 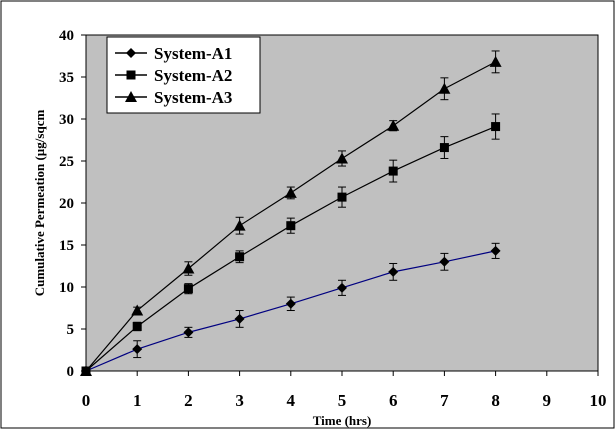 What do you see at coordinates (66, 162) in the screenshot?
I see `y-tick-label: 25` at bounding box center [66, 162].